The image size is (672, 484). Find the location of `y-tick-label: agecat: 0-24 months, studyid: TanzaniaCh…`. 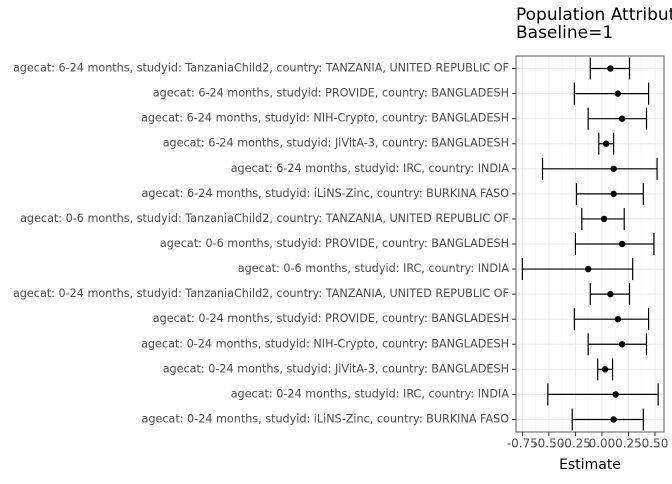

y-tick-label: agecat: 0-24 months, studyid: TanzaniaCh… is located at coordinates (261, 293).